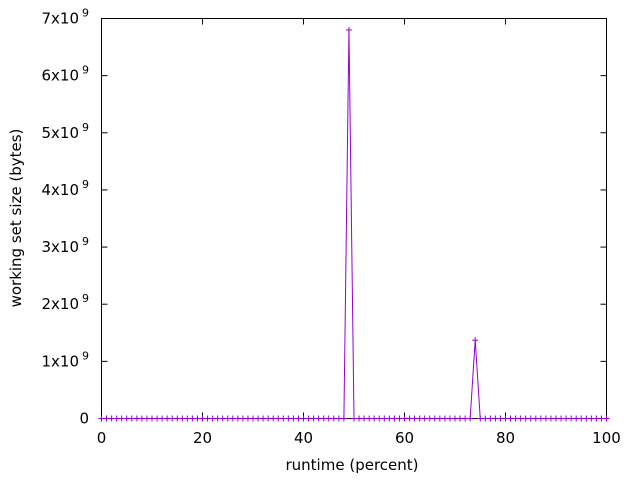 This screenshot has width=640, height=480. I want to click on x-tick-label: 100, so click(606, 438).